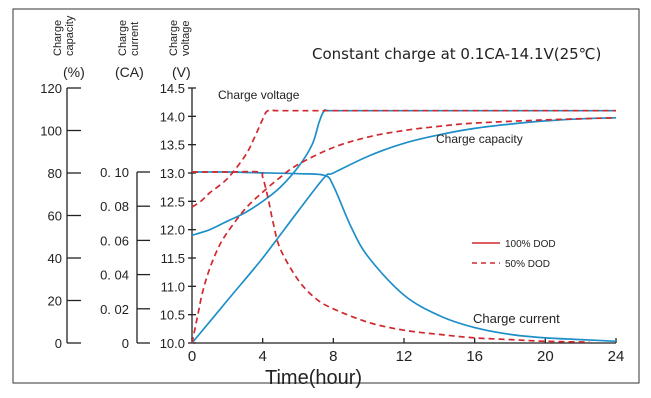 The height and width of the screenshot is (398, 651). Describe the element at coordinates (172, 145) in the screenshot. I see `voltage-tick-label: 13.5` at that location.